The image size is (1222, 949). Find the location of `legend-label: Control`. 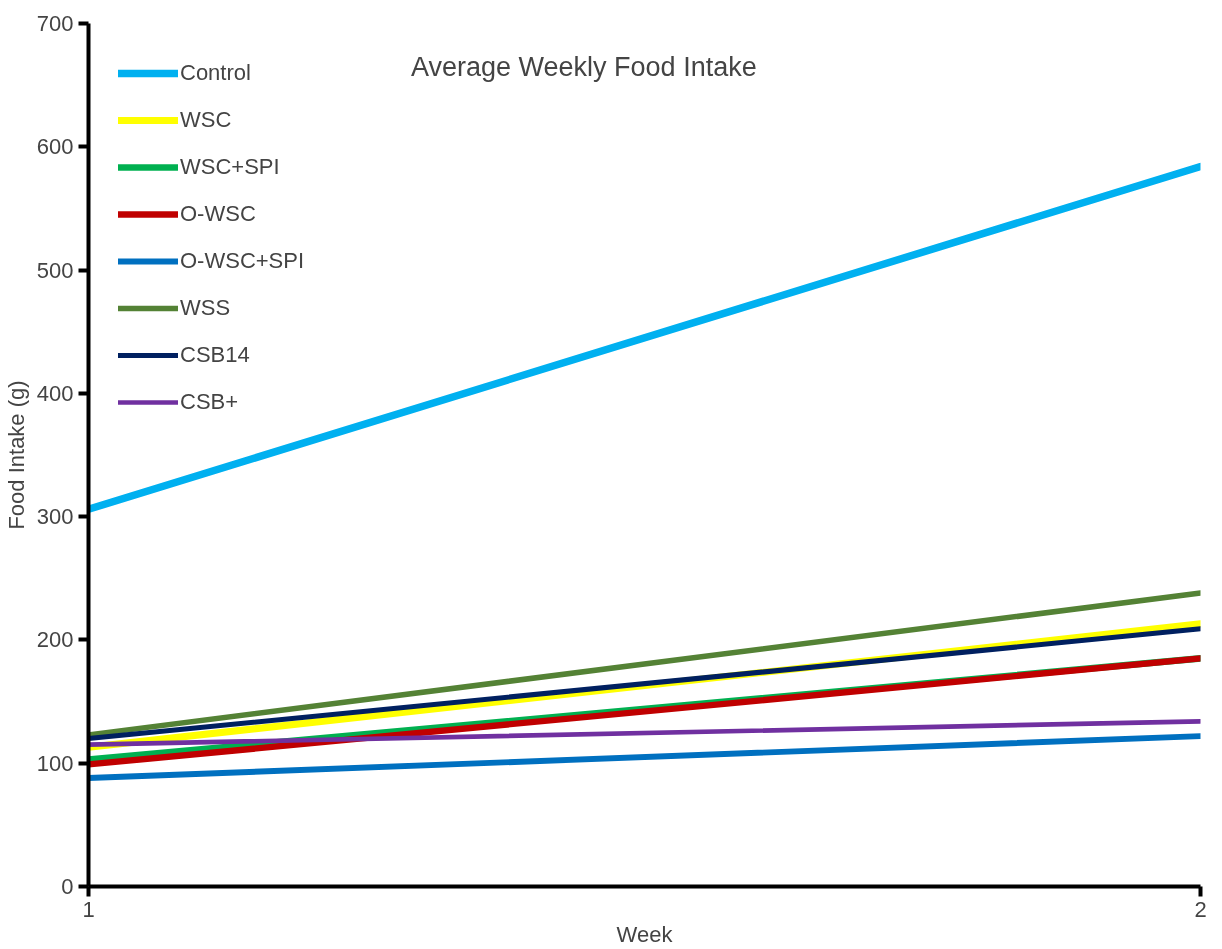

legend-label: Control is located at coordinates (215, 73).